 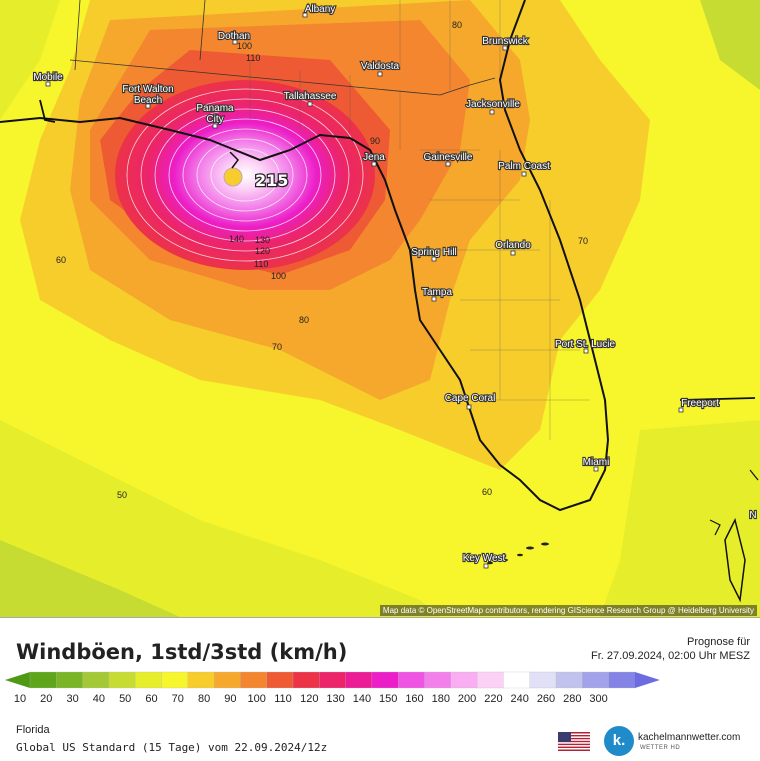 What do you see at coordinates (441, 699) in the screenshot?
I see `scale-tick-label: 180` at bounding box center [441, 699].